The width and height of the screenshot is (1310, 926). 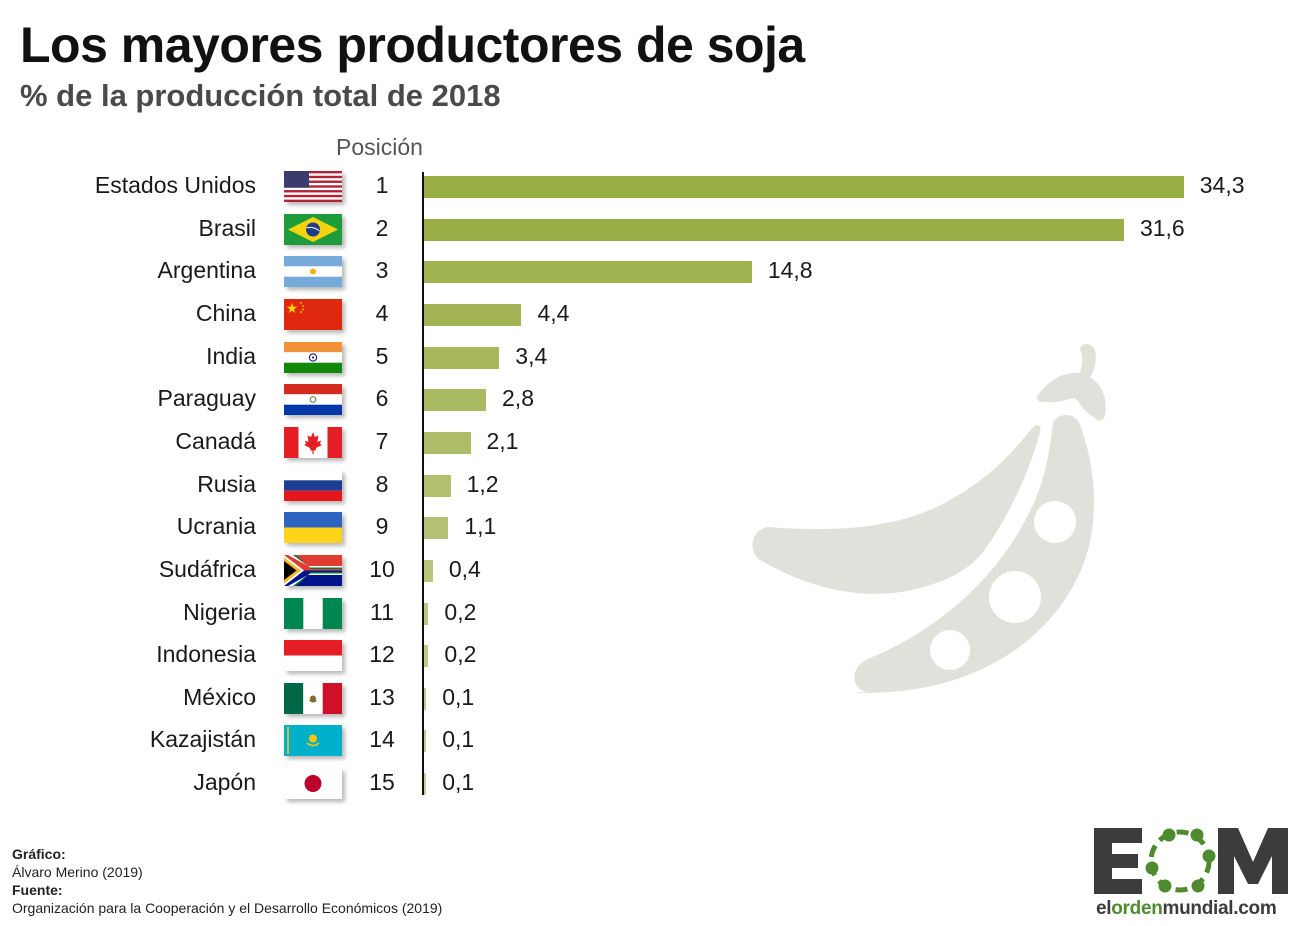 I want to click on kazakhstan-flag-icon, so click(x=313, y=741).